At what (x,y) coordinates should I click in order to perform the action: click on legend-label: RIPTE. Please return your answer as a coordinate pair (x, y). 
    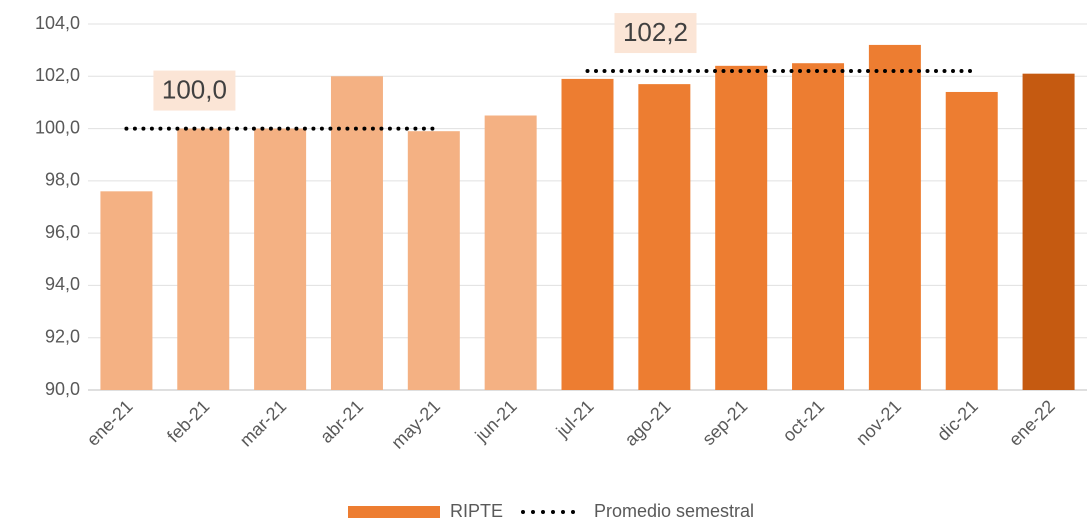
    Looking at the image, I should click on (476, 511).